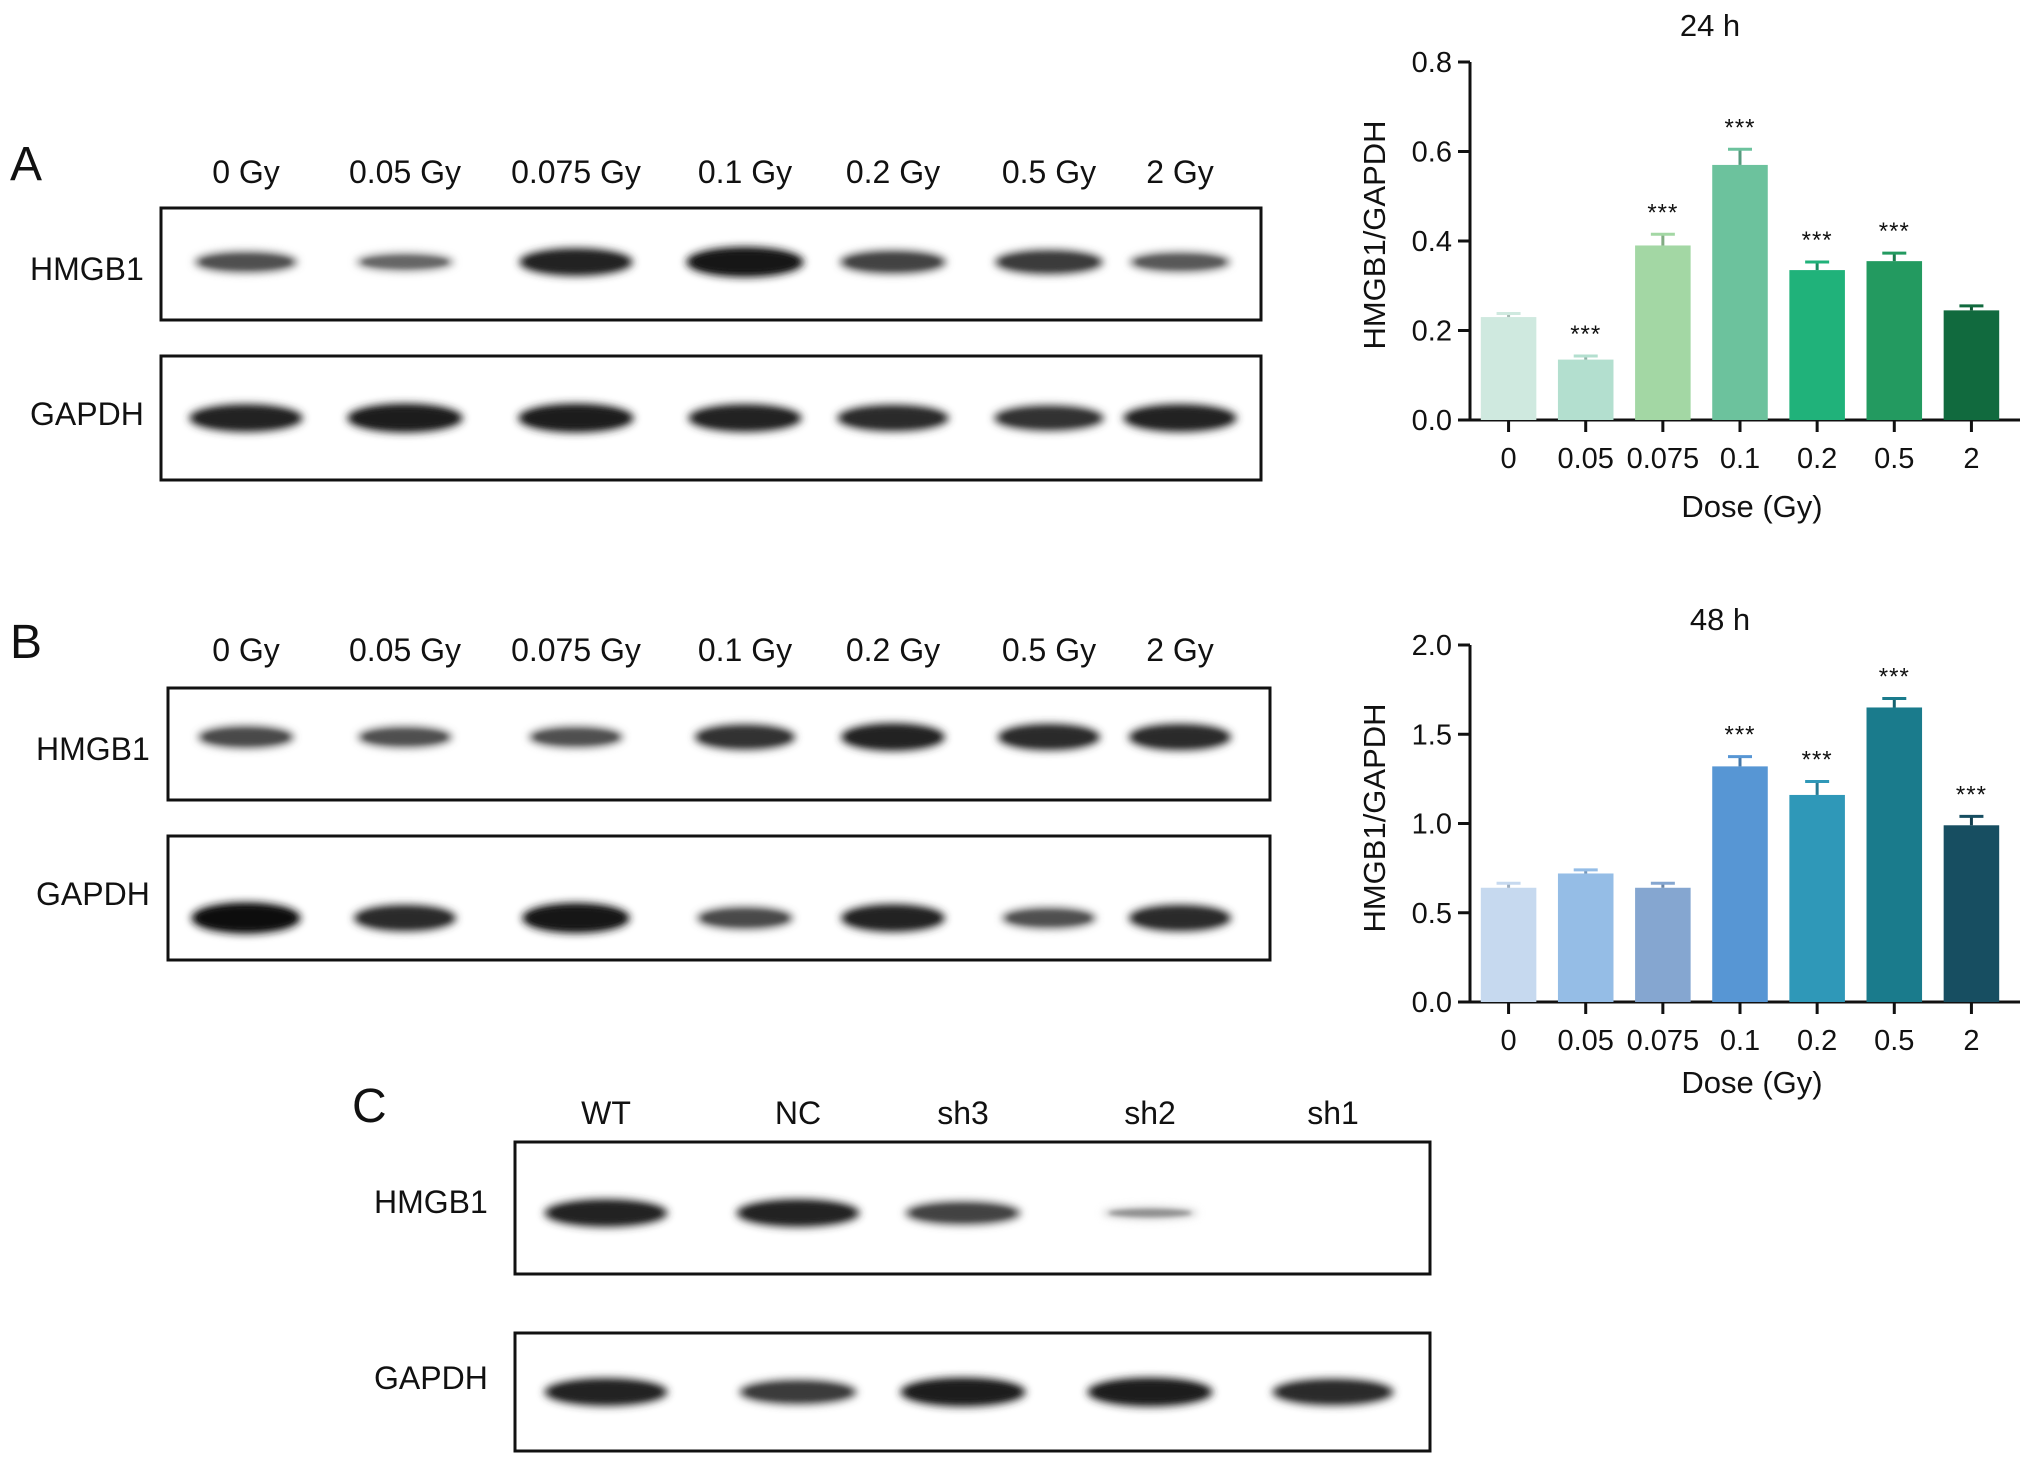 This screenshot has height=1461, width=2032. Describe the element at coordinates (963, 1113) in the screenshot. I see `lane-label: sh3` at that location.